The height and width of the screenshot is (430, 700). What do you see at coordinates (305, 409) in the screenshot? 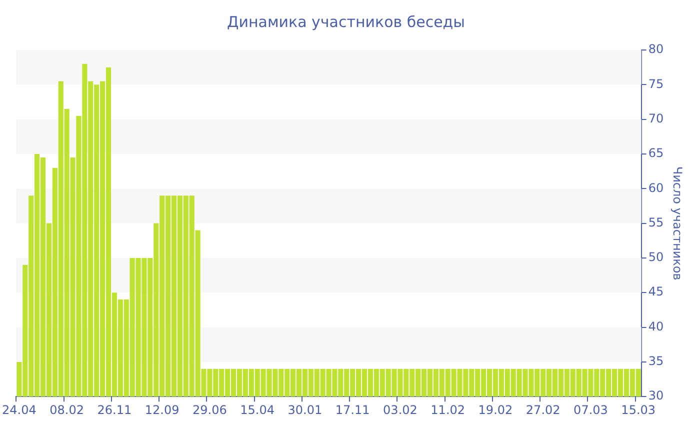
I see `x-tick-label: 30.01` at bounding box center [305, 409].